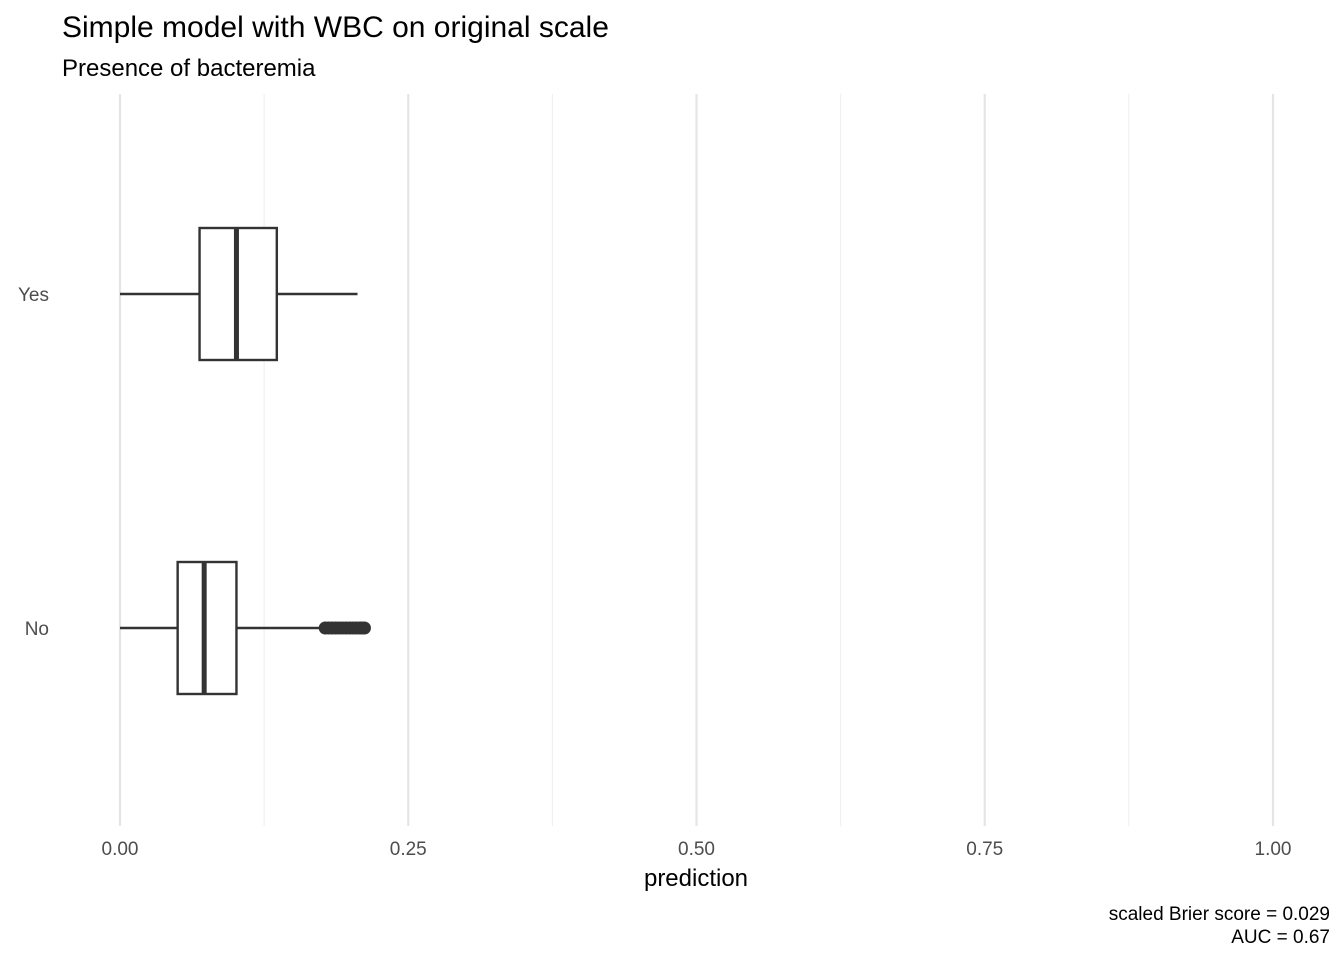  What do you see at coordinates (245, 628) in the screenshot?
I see `box-no` at bounding box center [245, 628].